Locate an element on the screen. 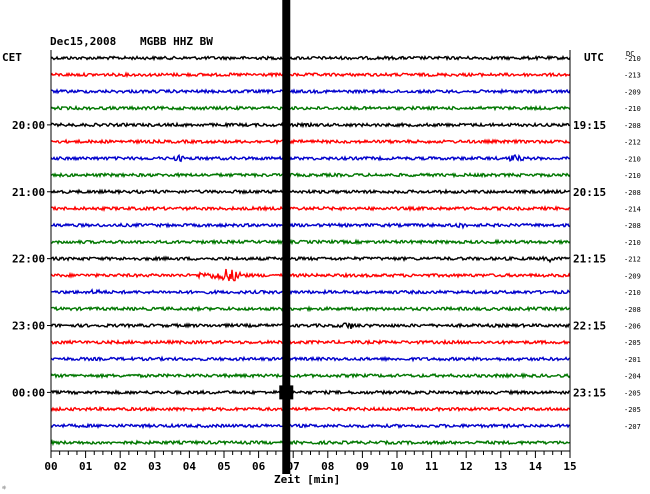 The height and width of the screenshot is (494, 650). dc-offset-label: -207 is located at coordinates (632, 427).